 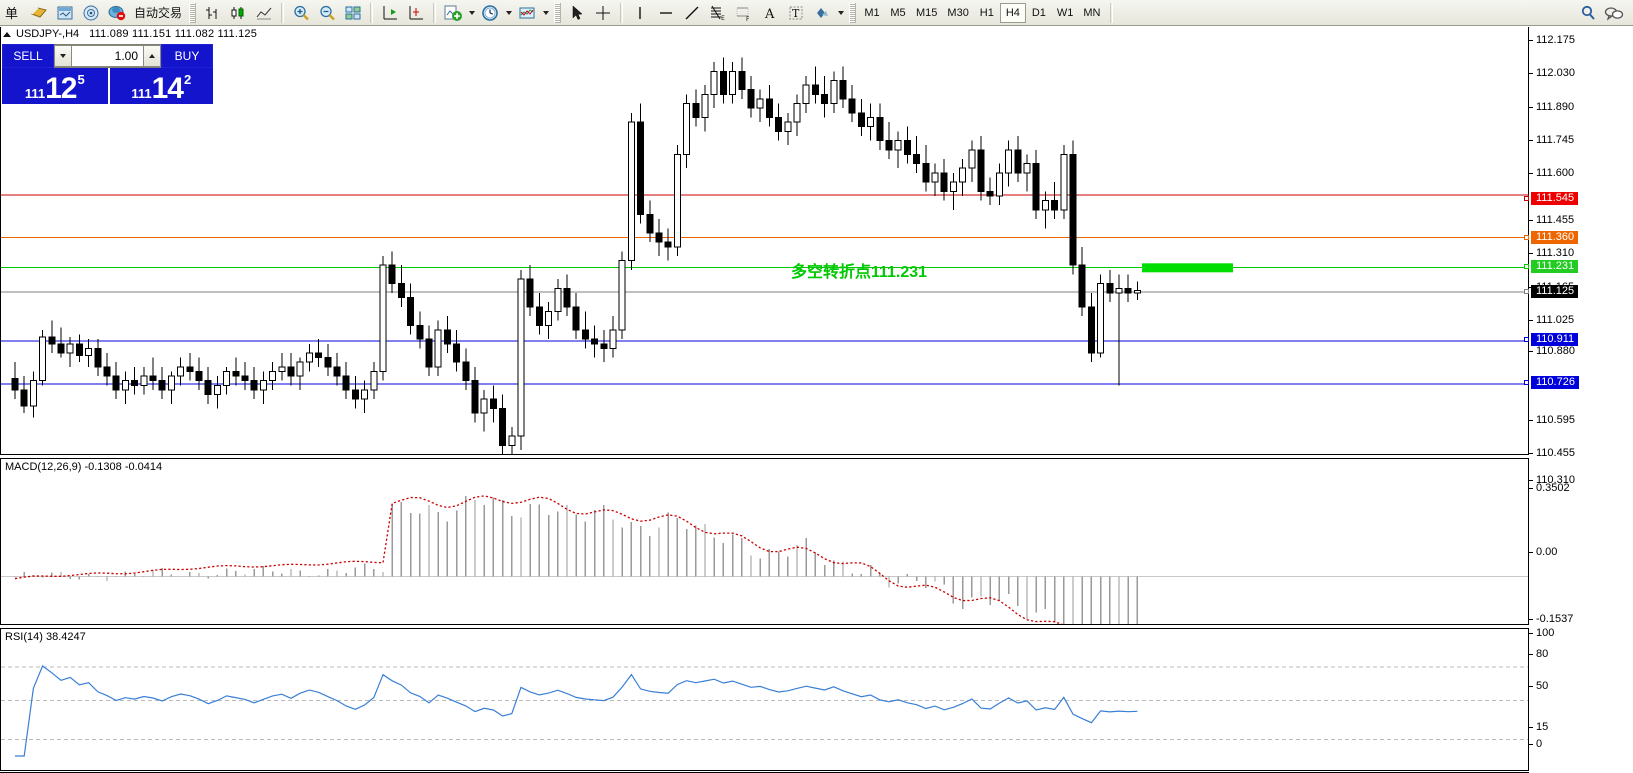 What do you see at coordinates (353, 13) in the screenshot?
I see `tile-windows-icon` at bounding box center [353, 13].